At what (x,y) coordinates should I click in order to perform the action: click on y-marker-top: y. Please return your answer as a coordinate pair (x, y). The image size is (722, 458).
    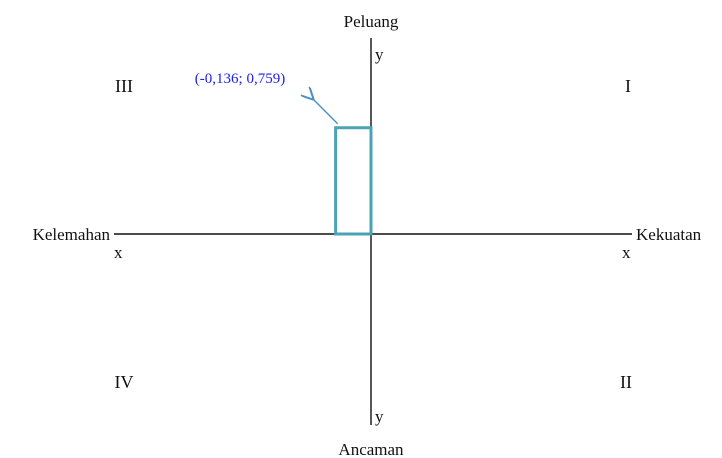
    Looking at the image, I should click on (379, 54).